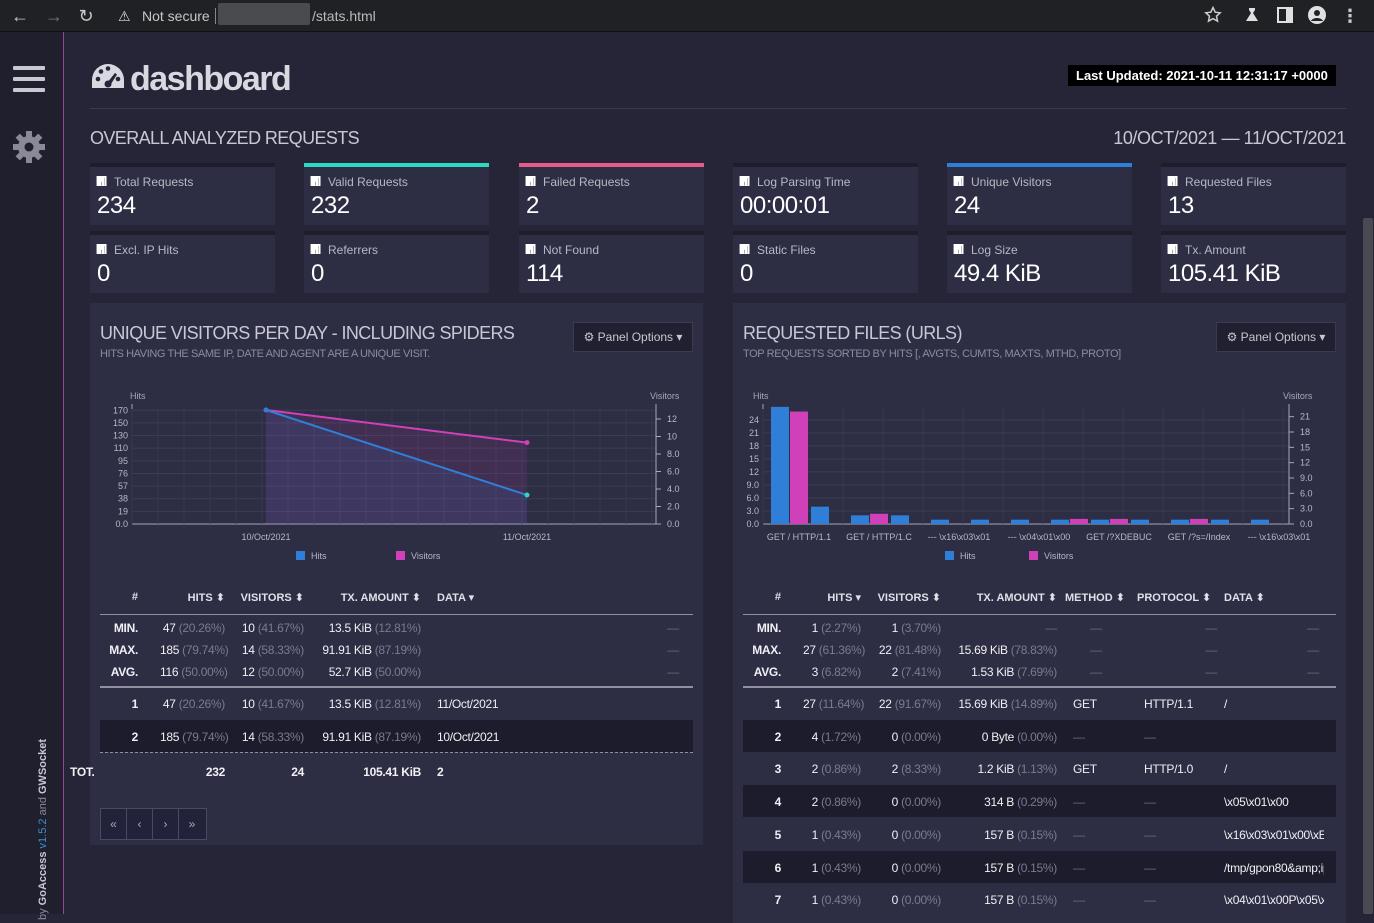 Image resolution: width=1374 pixels, height=923 pixels. I want to click on stat-card: 📊 Log Size 49.4 KiB, so click(1039, 262).